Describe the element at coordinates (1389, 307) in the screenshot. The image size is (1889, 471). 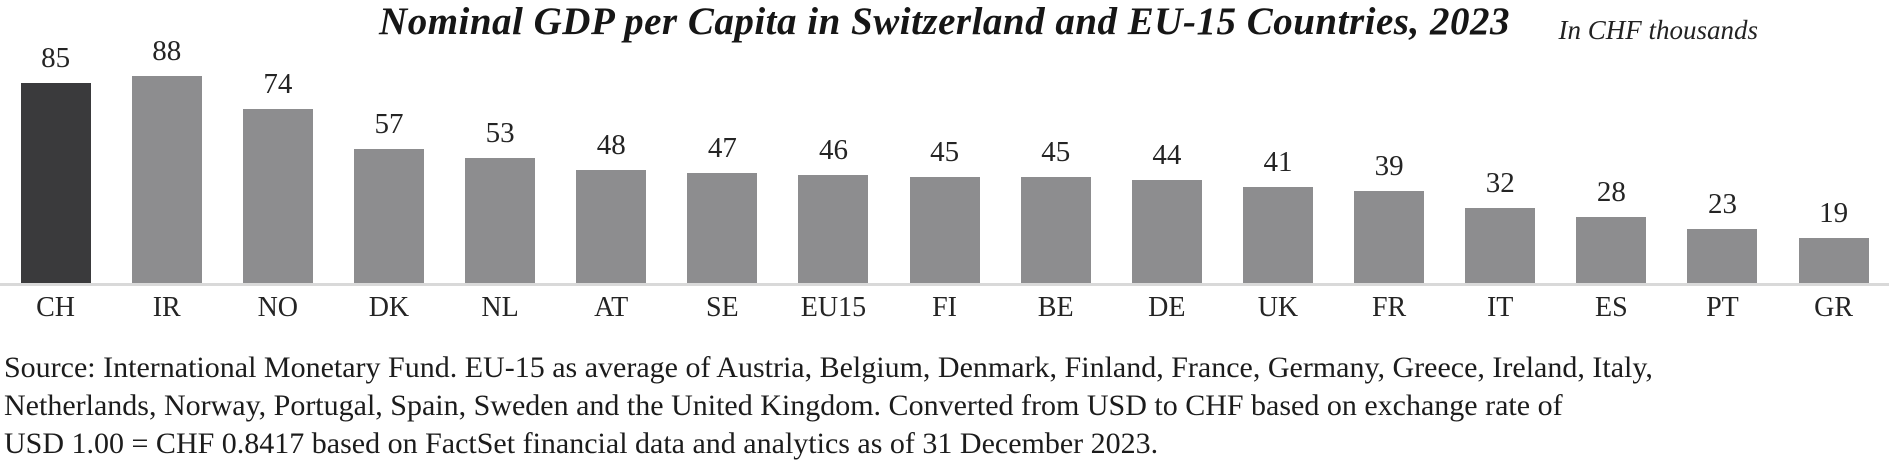
I see `x-axis-label-fr: FR` at that location.